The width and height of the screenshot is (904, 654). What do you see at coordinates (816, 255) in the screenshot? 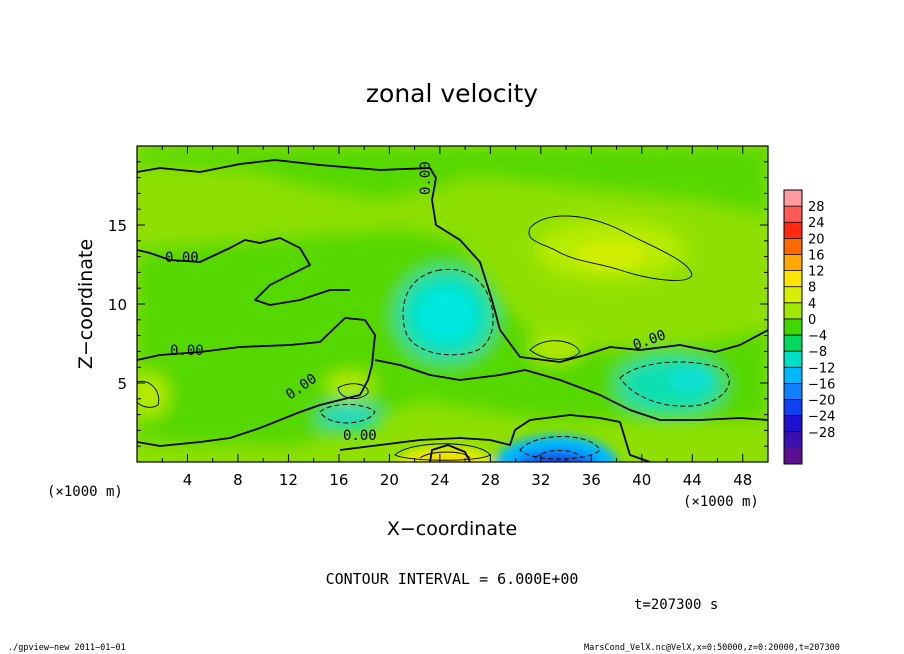
I see `colorbar-label: 16` at bounding box center [816, 255].